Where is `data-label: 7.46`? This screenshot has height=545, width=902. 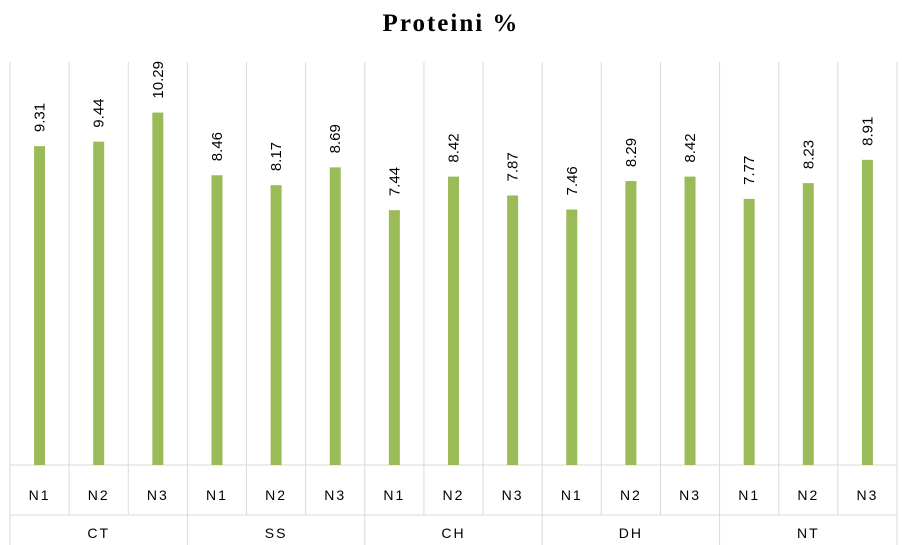
data-label: 7.46 is located at coordinates (572, 180).